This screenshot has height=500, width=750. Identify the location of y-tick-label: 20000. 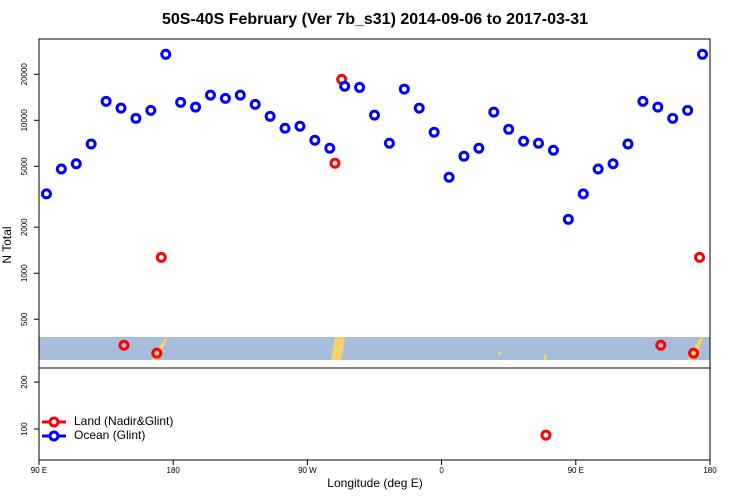
(24, 74).